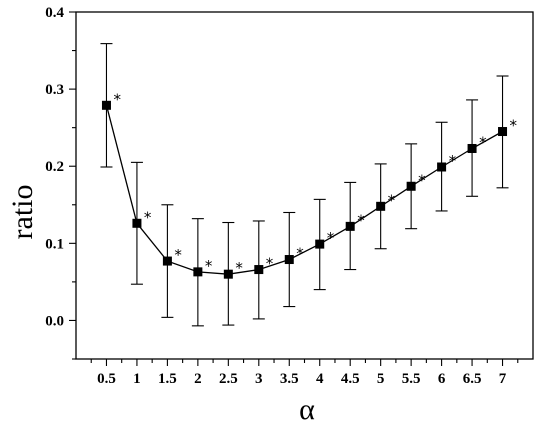  What do you see at coordinates (22, 212) in the screenshot?
I see `y-axis-title: ratio` at bounding box center [22, 212].